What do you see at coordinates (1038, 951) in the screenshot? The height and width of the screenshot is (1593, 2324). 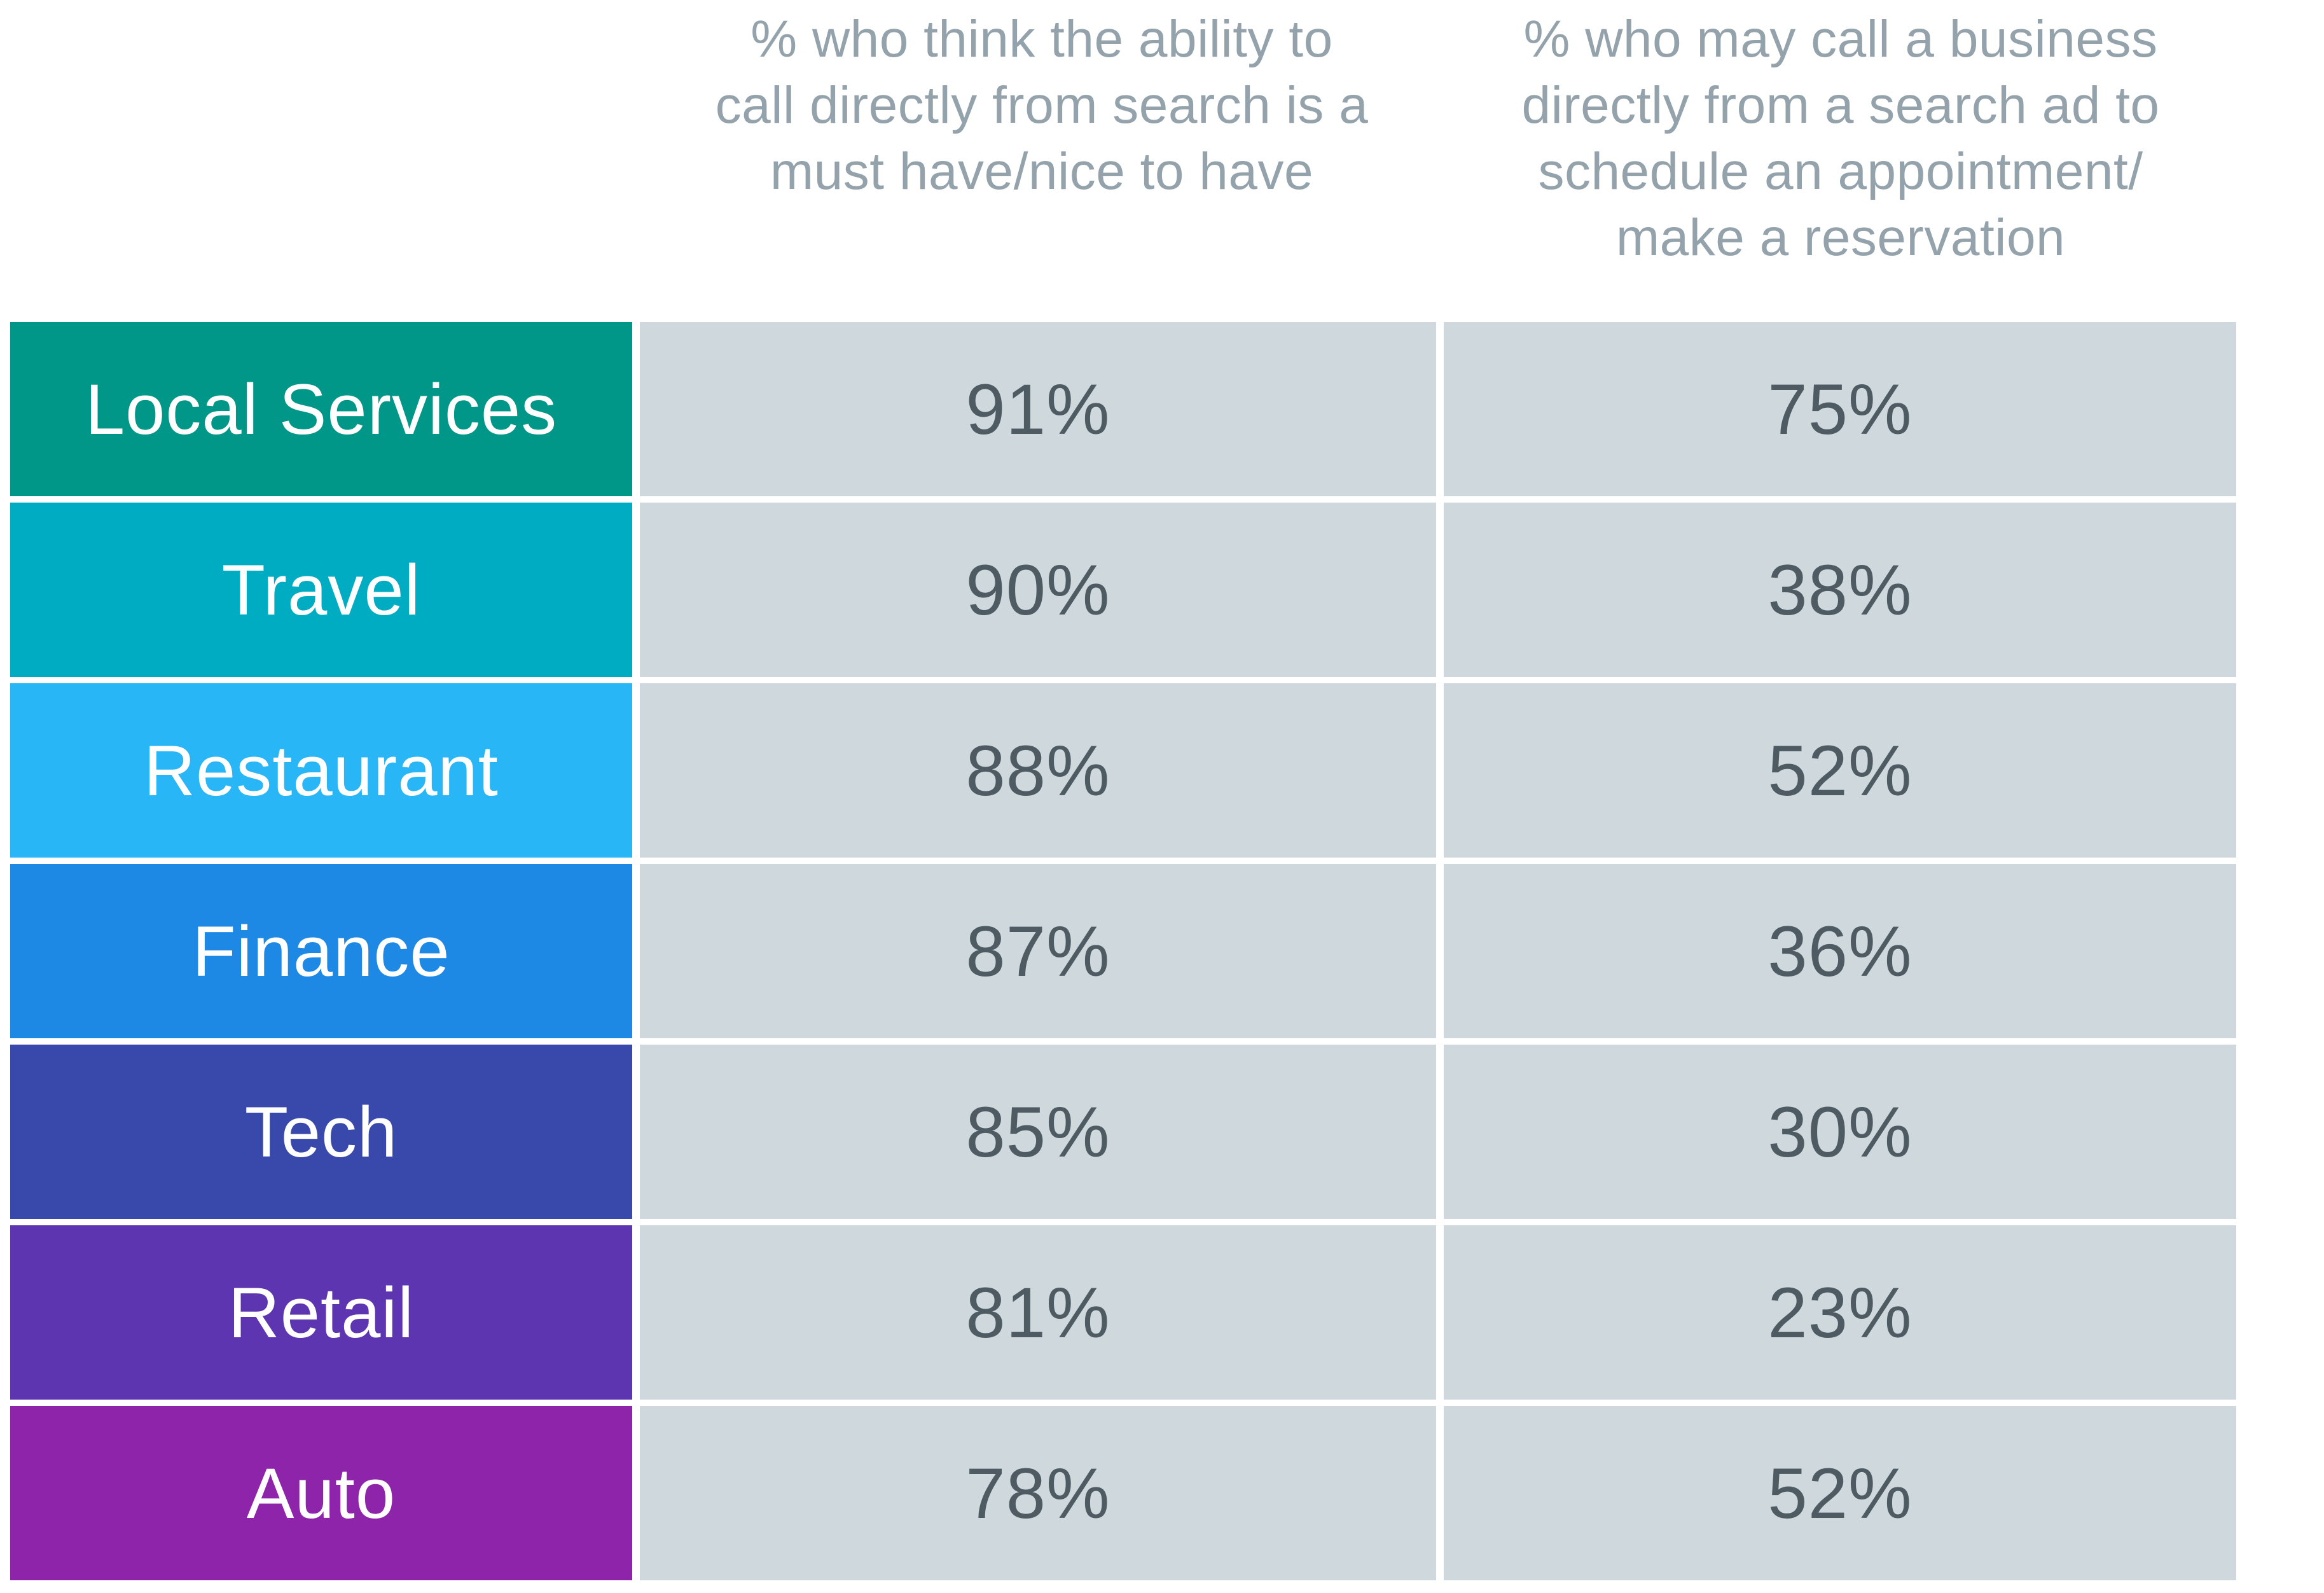 I see `value-call-from-search: 87%` at bounding box center [1038, 951].